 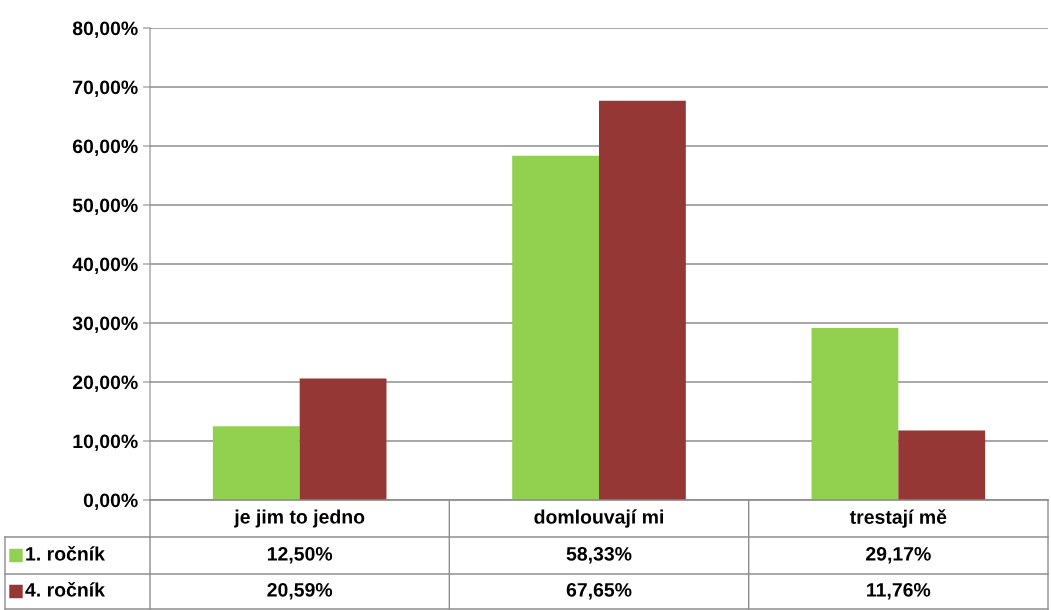 What do you see at coordinates (105, 207) in the screenshot?
I see `y-tick-label: 50,00%` at bounding box center [105, 207].